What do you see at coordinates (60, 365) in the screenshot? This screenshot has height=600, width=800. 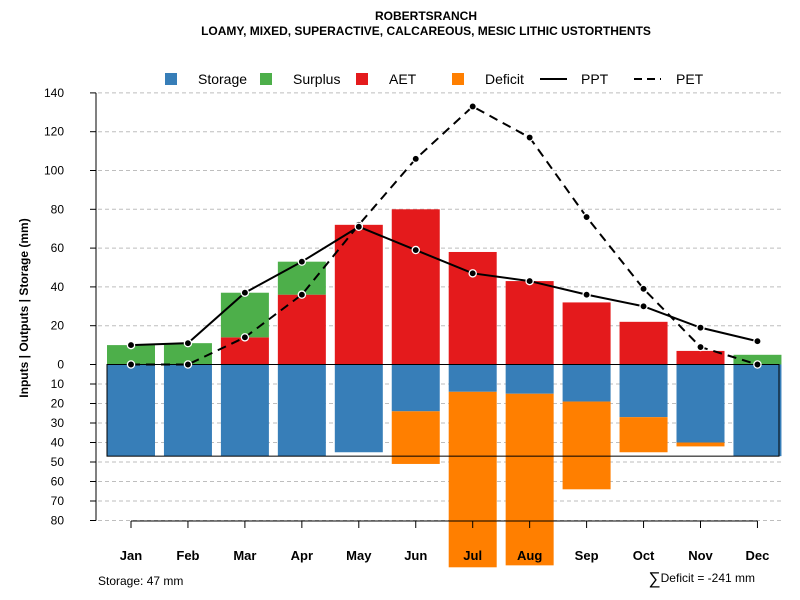 I see `y-tick-label: 0` at bounding box center [60, 365].